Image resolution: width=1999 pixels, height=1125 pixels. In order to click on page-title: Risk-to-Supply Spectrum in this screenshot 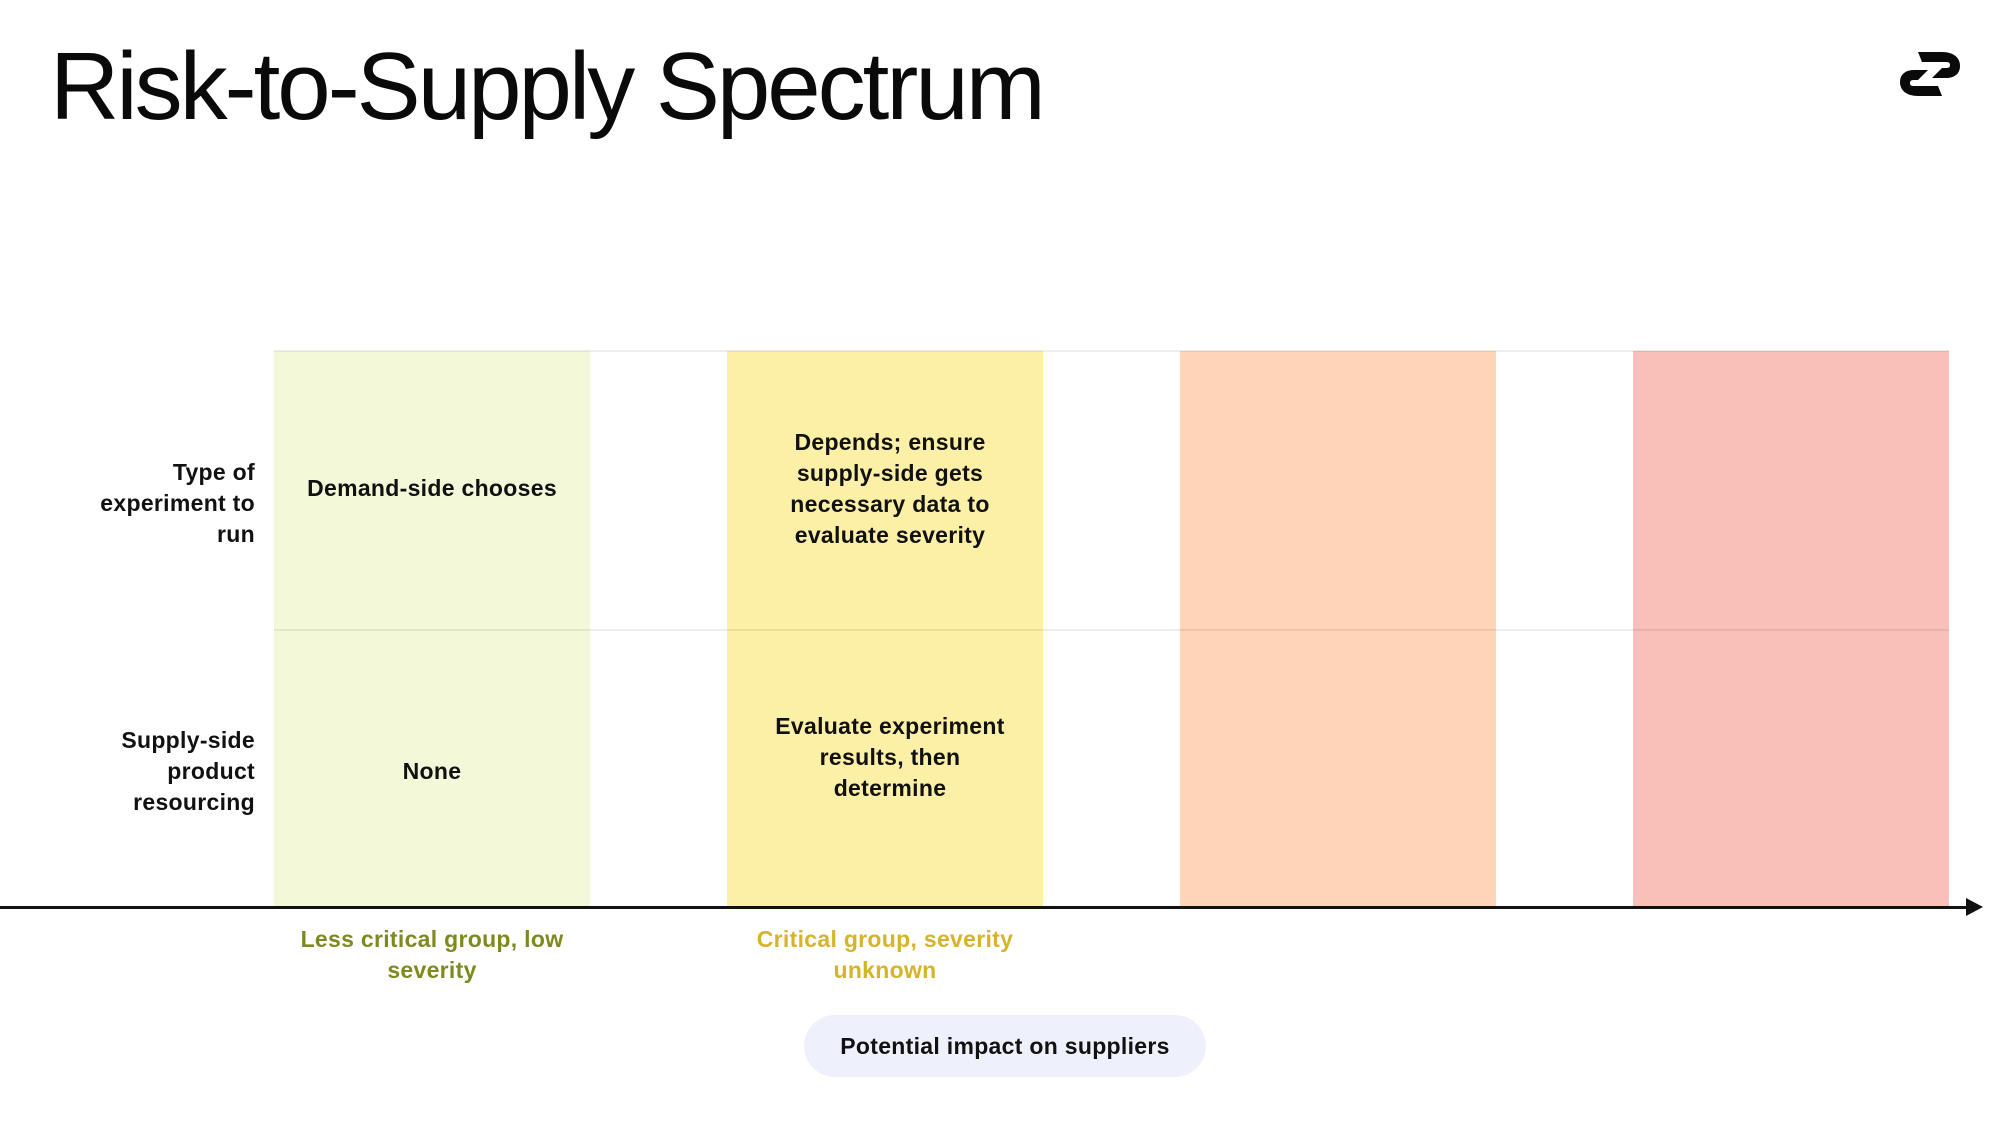, I will do `click(548, 86)`.